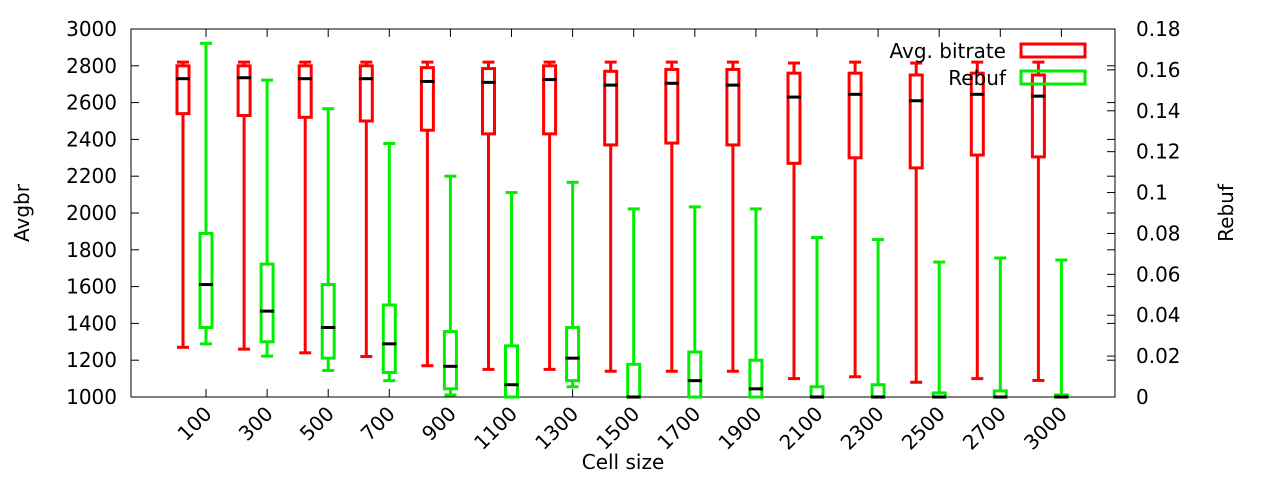  I want to click on legend-swatch-avg-bitrate, so click(1053, 50).